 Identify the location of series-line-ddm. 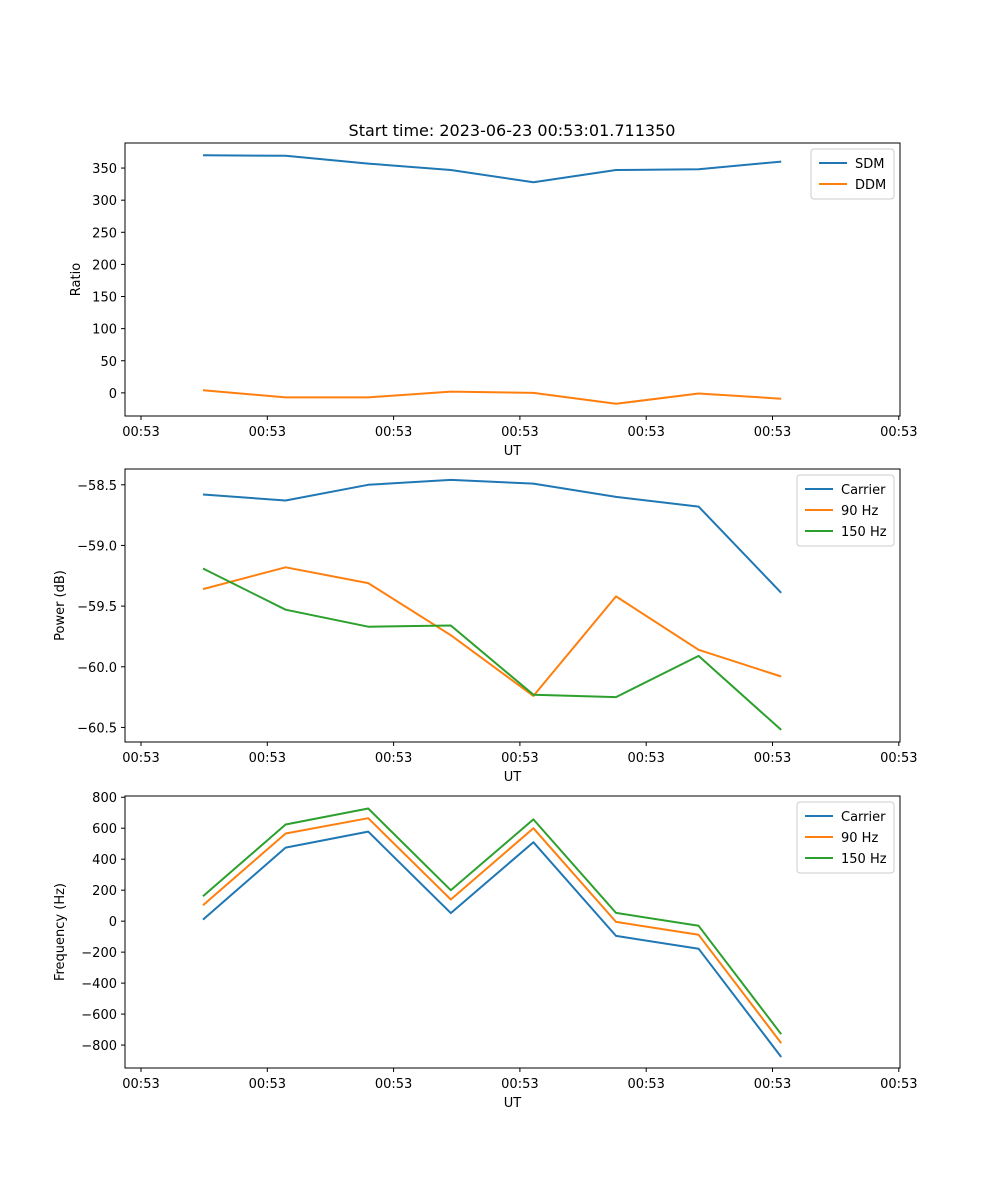
(492, 397).